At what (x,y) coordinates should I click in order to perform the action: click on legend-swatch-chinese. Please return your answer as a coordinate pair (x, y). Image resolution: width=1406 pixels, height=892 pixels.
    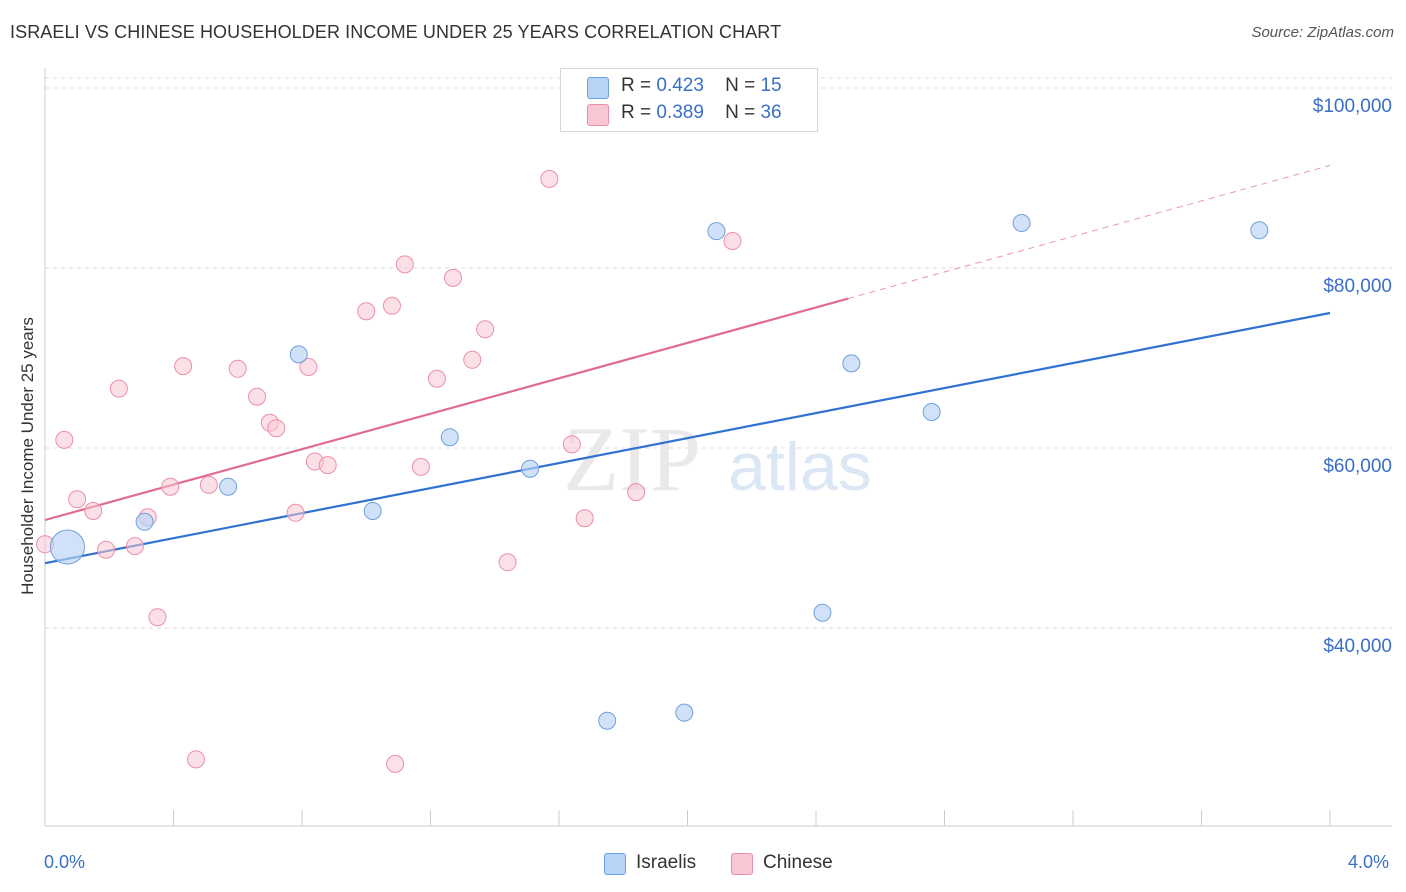
    Looking at the image, I should click on (598, 115).